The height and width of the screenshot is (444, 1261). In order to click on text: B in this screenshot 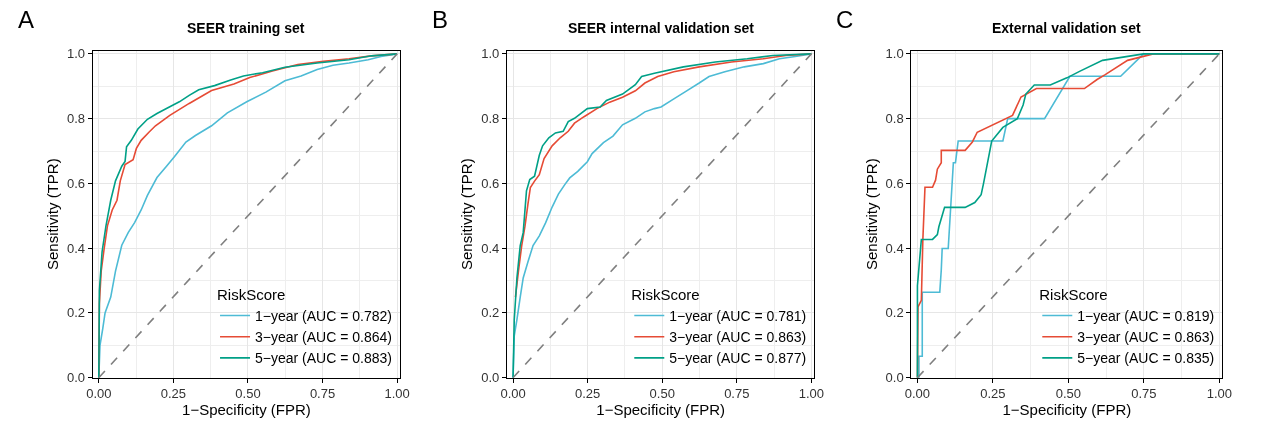, I will do `click(440, 19)`.